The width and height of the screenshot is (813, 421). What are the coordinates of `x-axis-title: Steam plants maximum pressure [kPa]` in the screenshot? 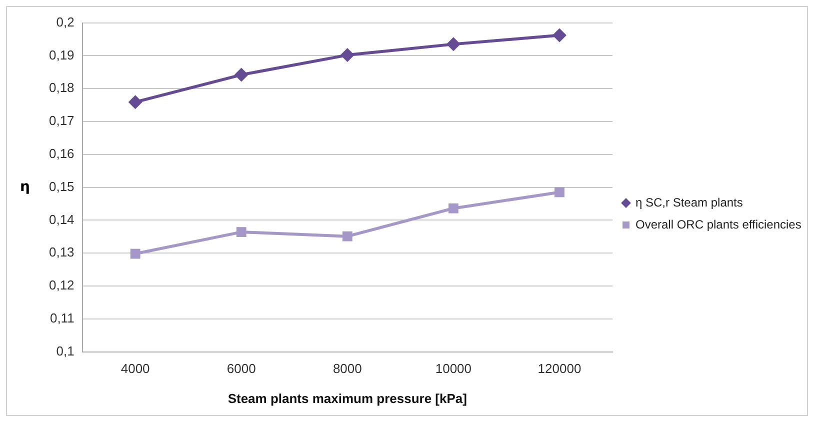 It's located at (347, 398).